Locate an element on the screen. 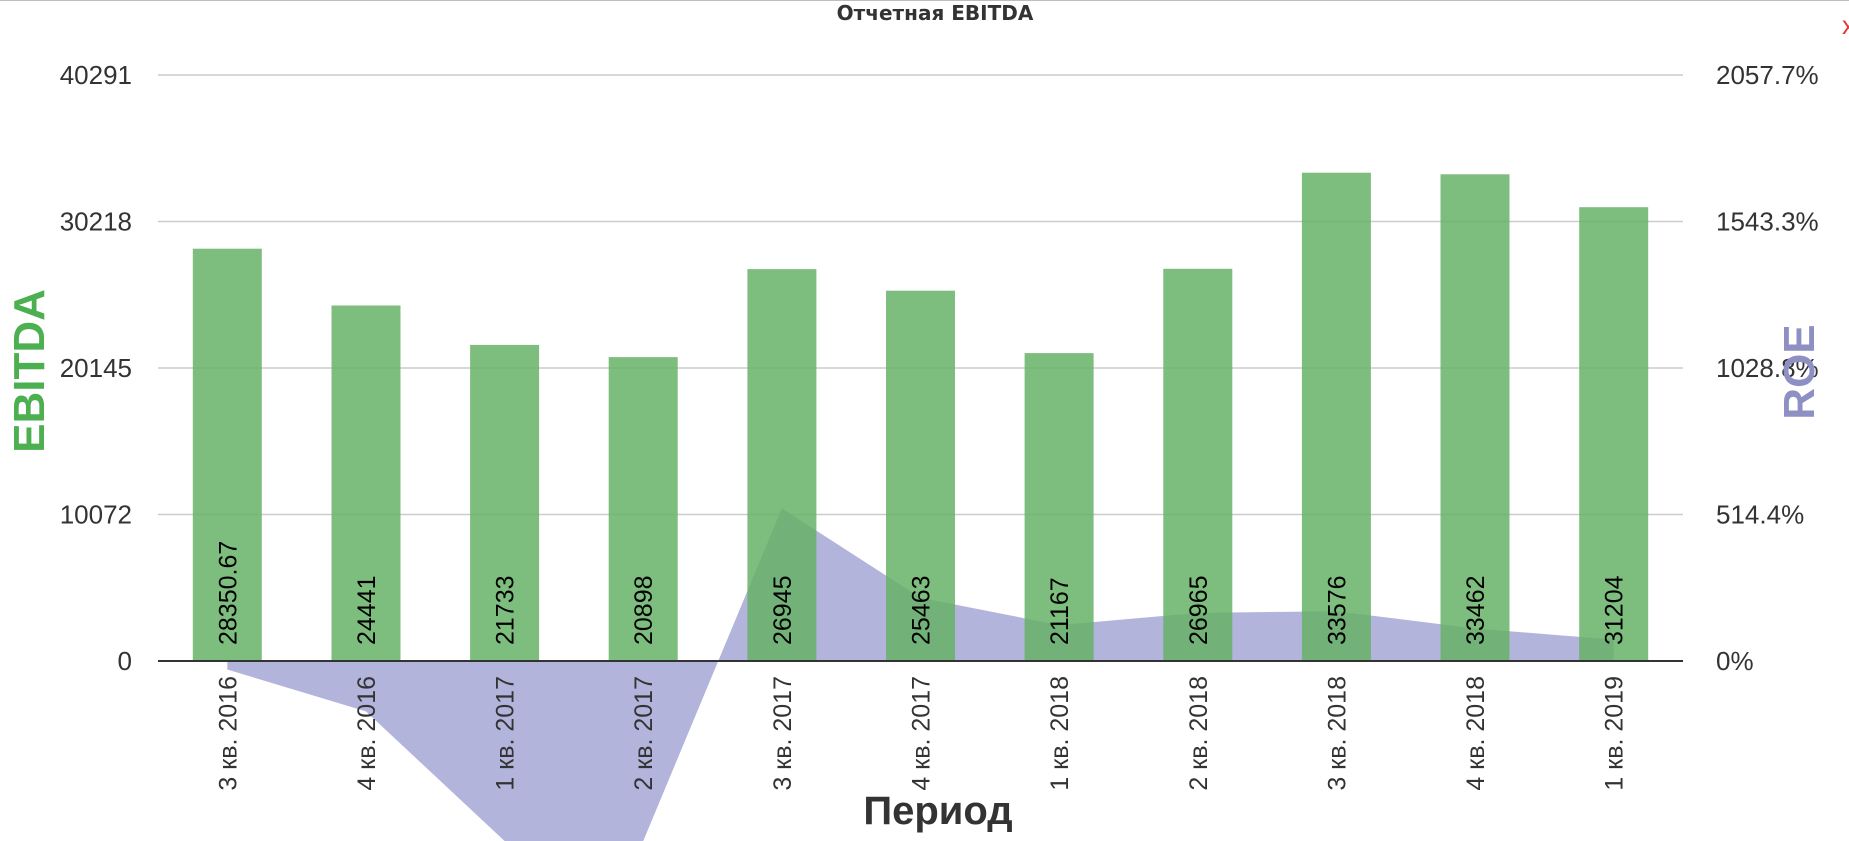 The image size is (1849, 841). close-icon: x is located at coordinates (1845, 25).